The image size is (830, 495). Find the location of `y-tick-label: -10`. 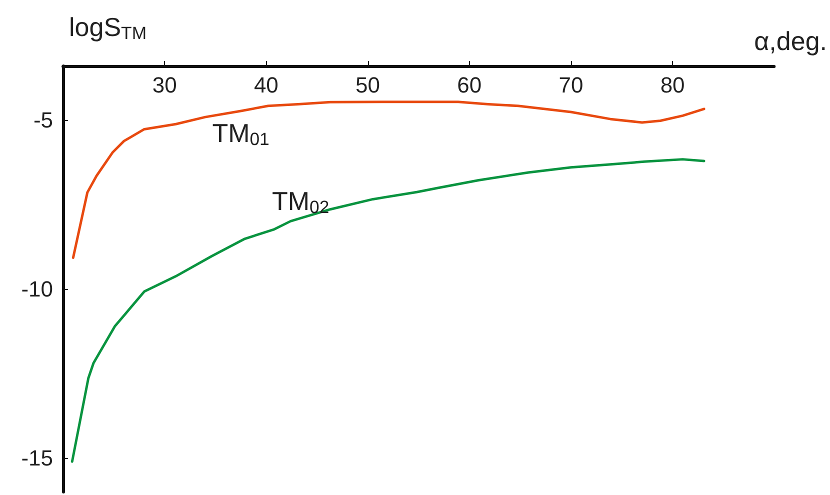

y-tick-label: -10 is located at coordinates (37, 289).